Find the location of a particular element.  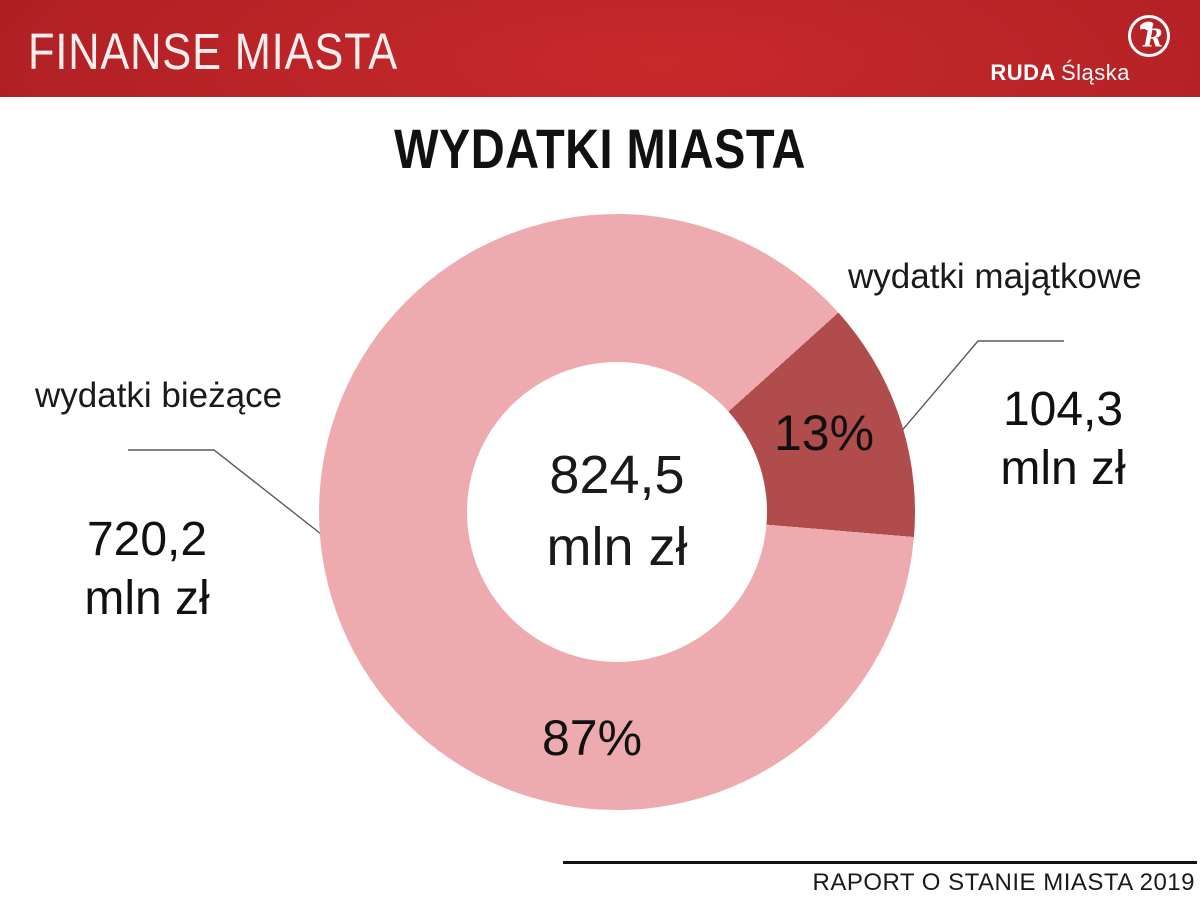

chart-title: WYDATKI MIASTA is located at coordinates (600, 148).